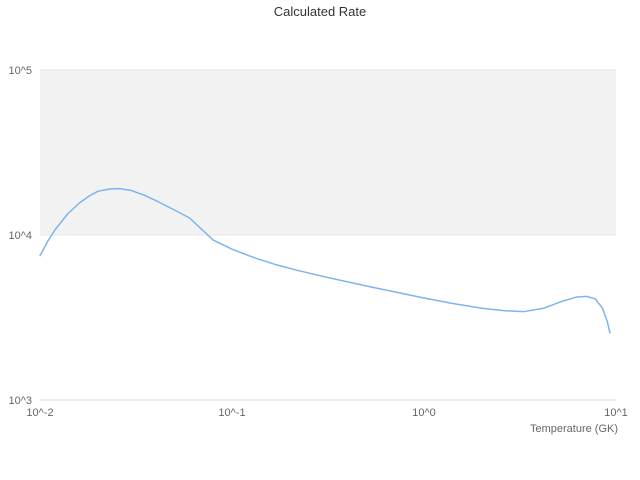 The image size is (640, 480). Describe the element at coordinates (616, 413) in the screenshot. I see `x-tick-label: 10^1` at that location.